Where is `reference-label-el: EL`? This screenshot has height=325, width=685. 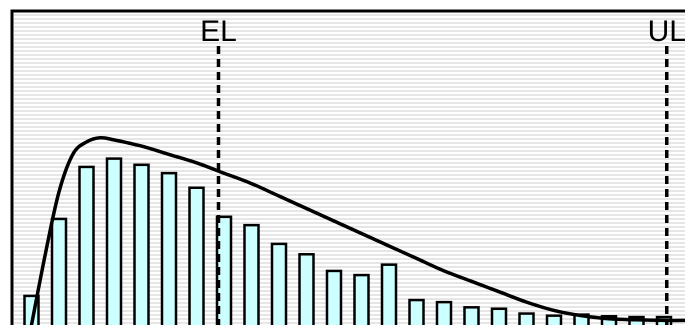 reference-label-el: EL is located at coordinates (218, 31).